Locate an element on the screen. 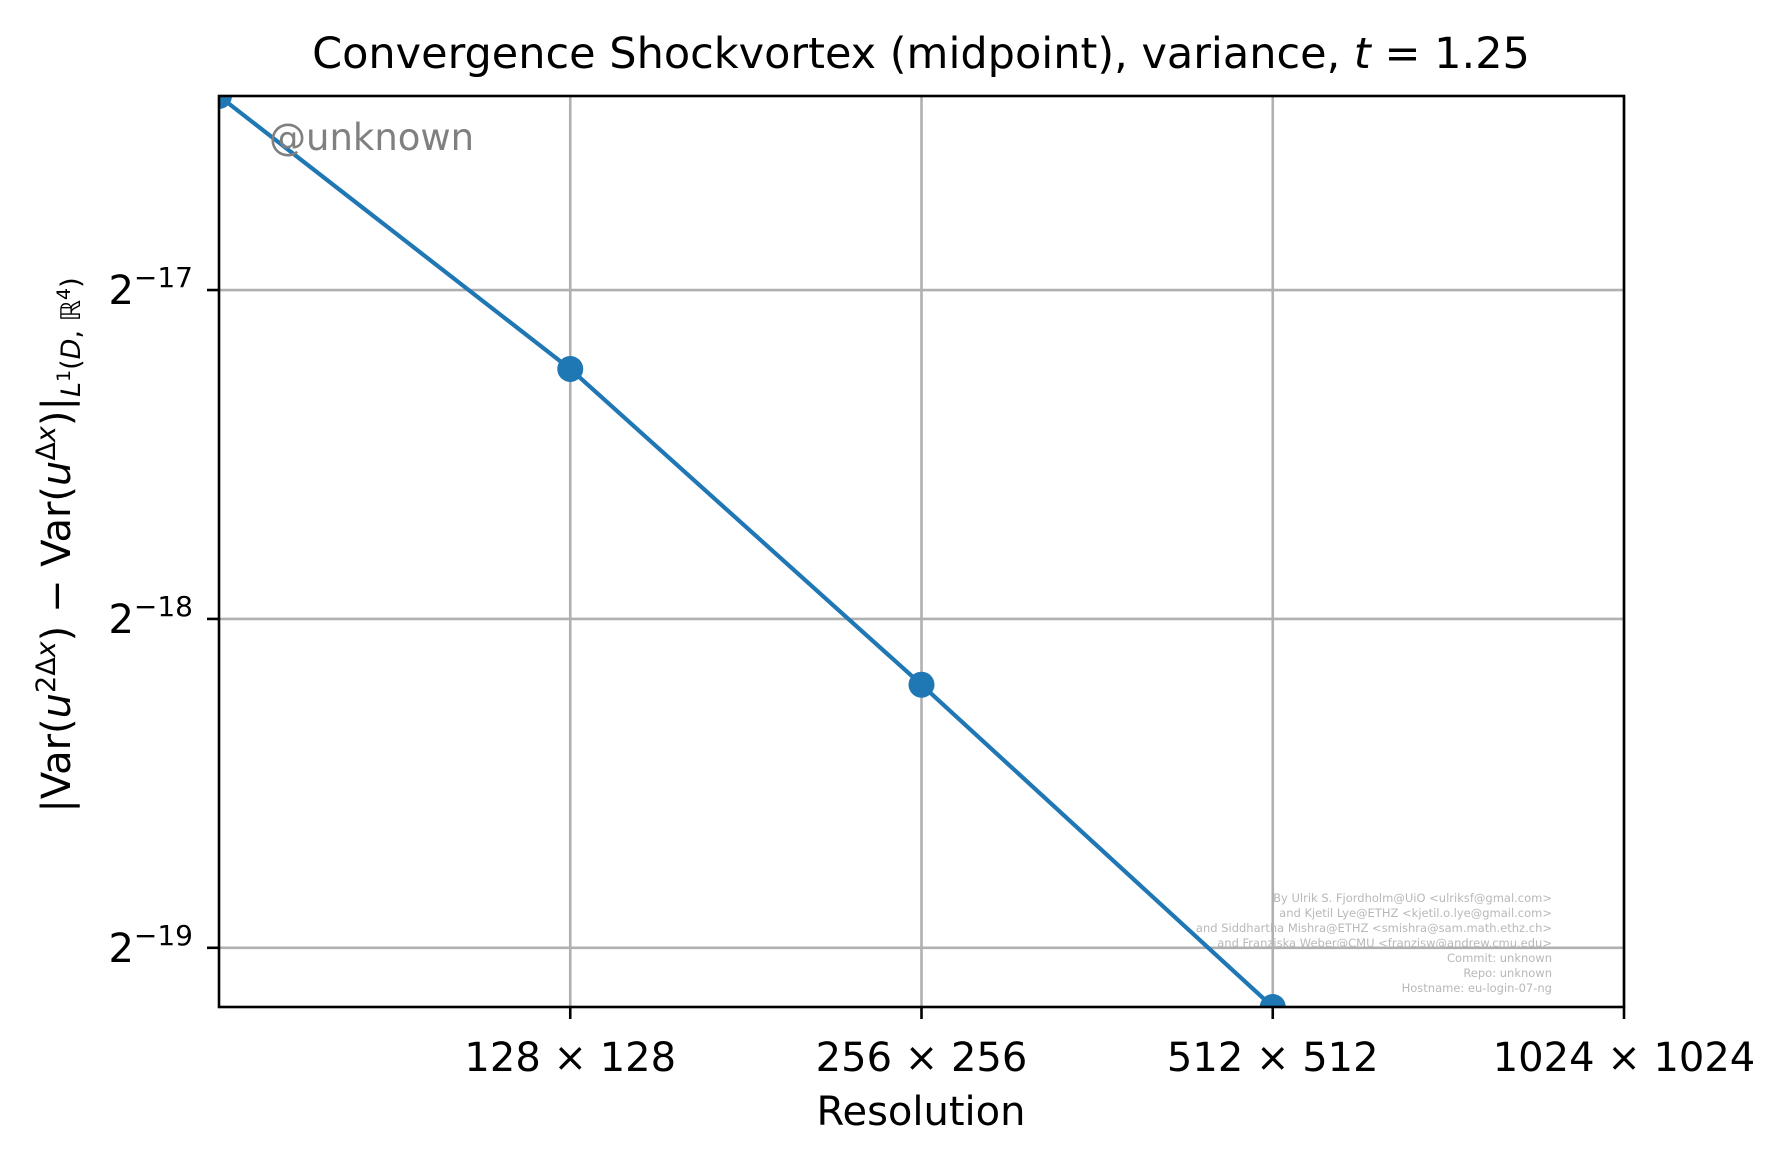 This screenshot has height=1160, width=1773. y-tick-label: 2−17 is located at coordinates (150, 287).